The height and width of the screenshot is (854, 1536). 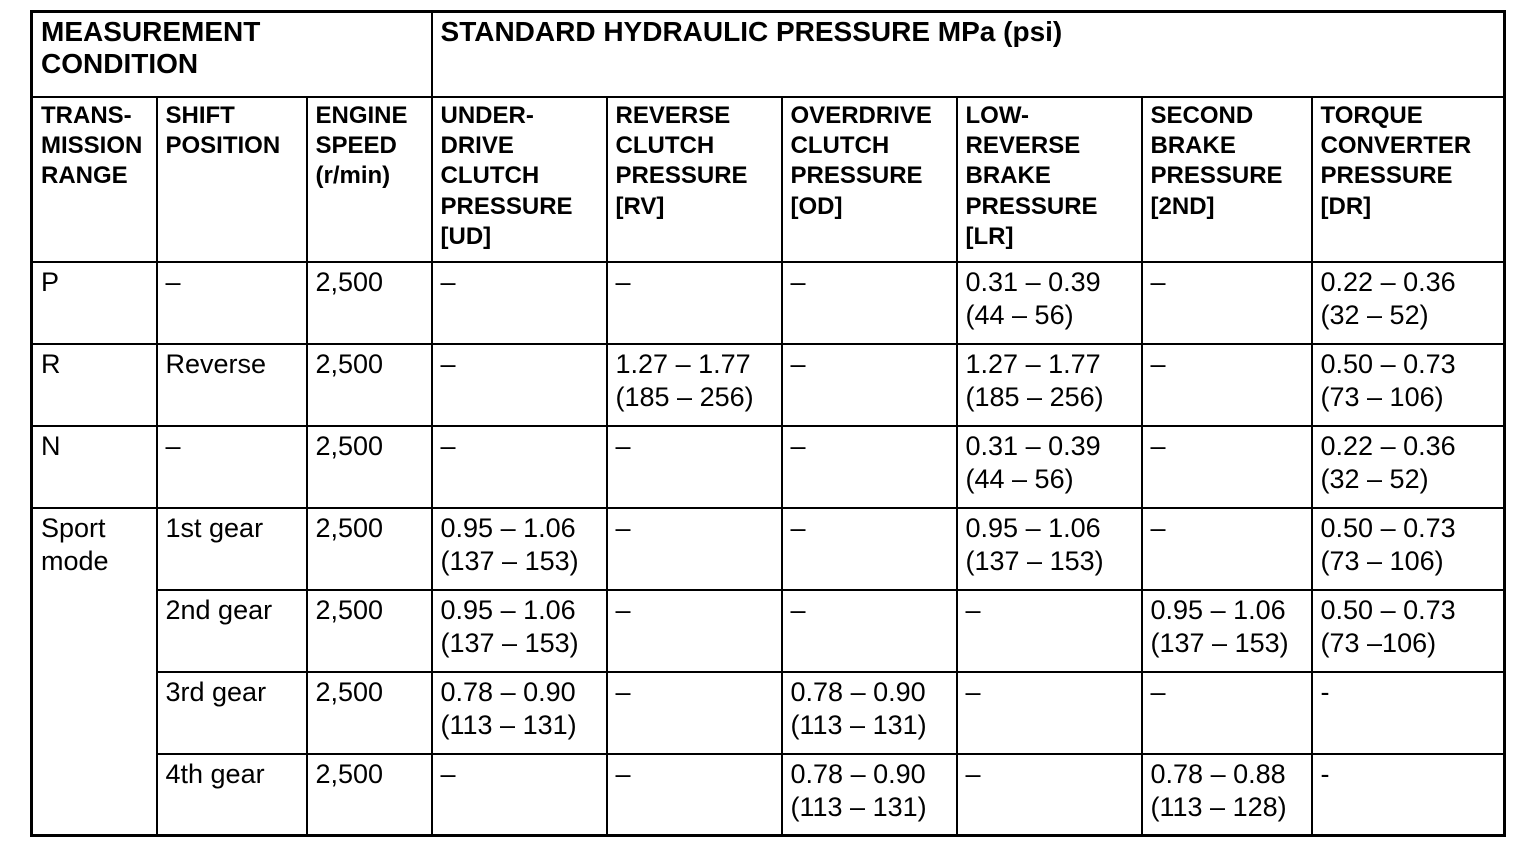 What do you see at coordinates (1226, 179) in the screenshot?
I see `col-header-second-brake: SECOND BRAKE PRESSURE [2ND]` at bounding box center [1226, 179].